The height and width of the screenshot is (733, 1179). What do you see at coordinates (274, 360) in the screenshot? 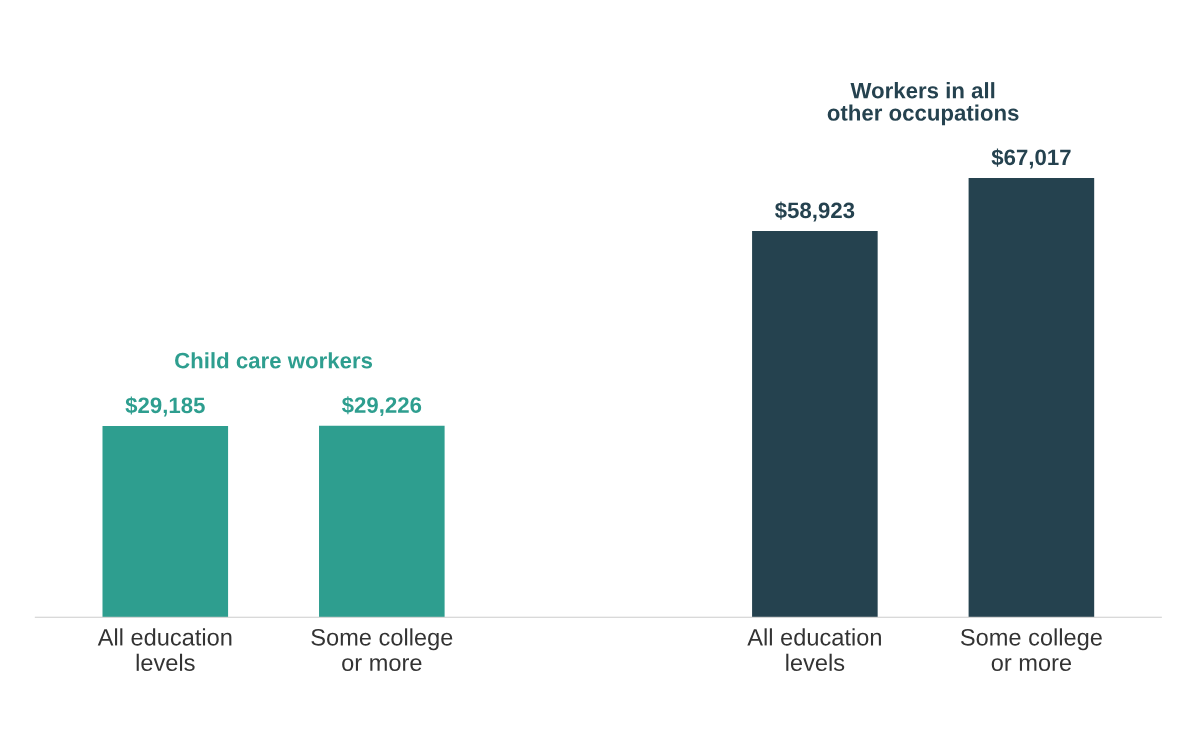
I see `annotation: Child care workers` at bounding box center [274, 360].